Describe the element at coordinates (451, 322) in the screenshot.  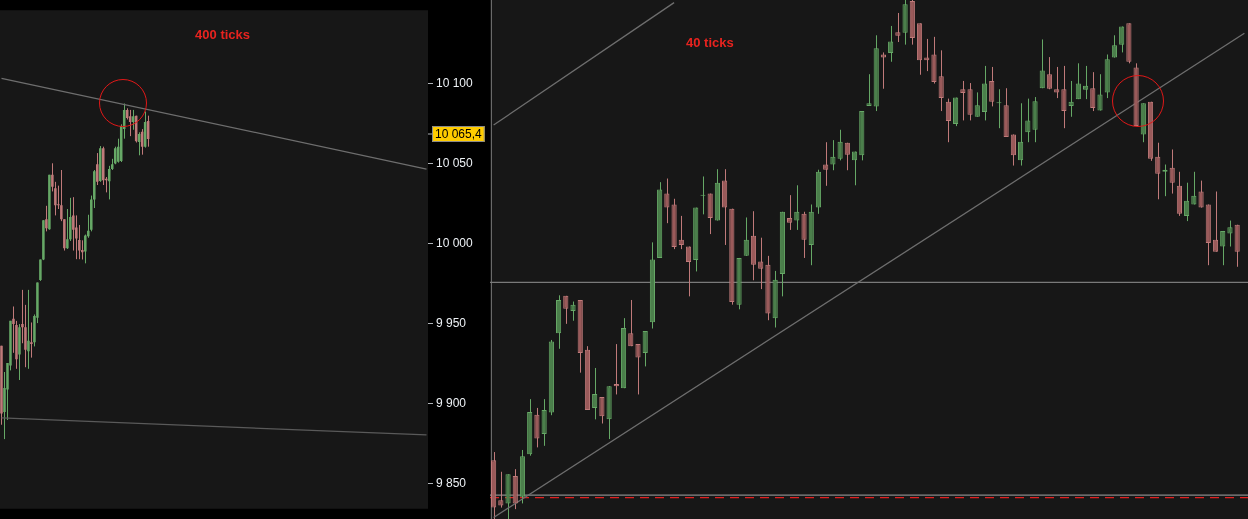
I see `y-tick-label: 9 950` at that location.